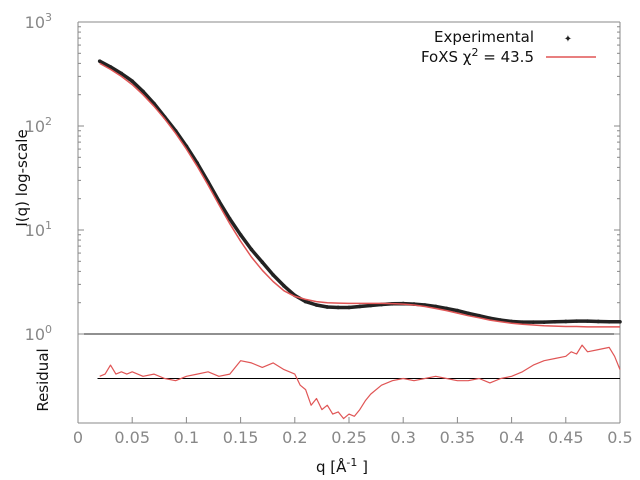  What do you see at coordinates (78, 437) in the screenshot?
I see `x-tick-label: 0` at bounding box center [78, 437].